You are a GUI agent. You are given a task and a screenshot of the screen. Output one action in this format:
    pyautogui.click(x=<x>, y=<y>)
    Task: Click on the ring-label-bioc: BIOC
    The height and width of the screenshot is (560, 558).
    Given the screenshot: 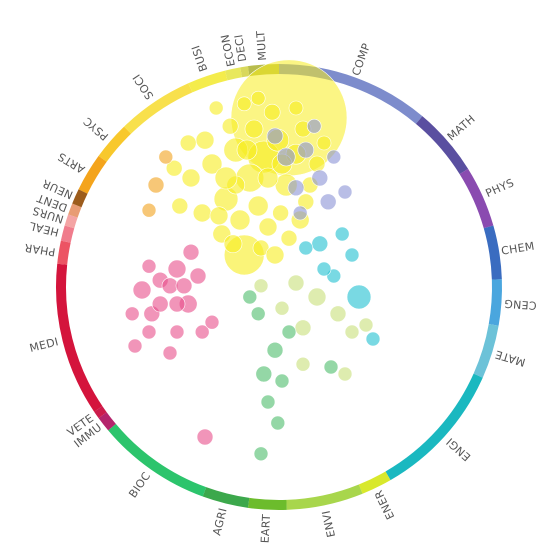 What is the action you would take?
    pyautogui.click(x=139, y=485)
    